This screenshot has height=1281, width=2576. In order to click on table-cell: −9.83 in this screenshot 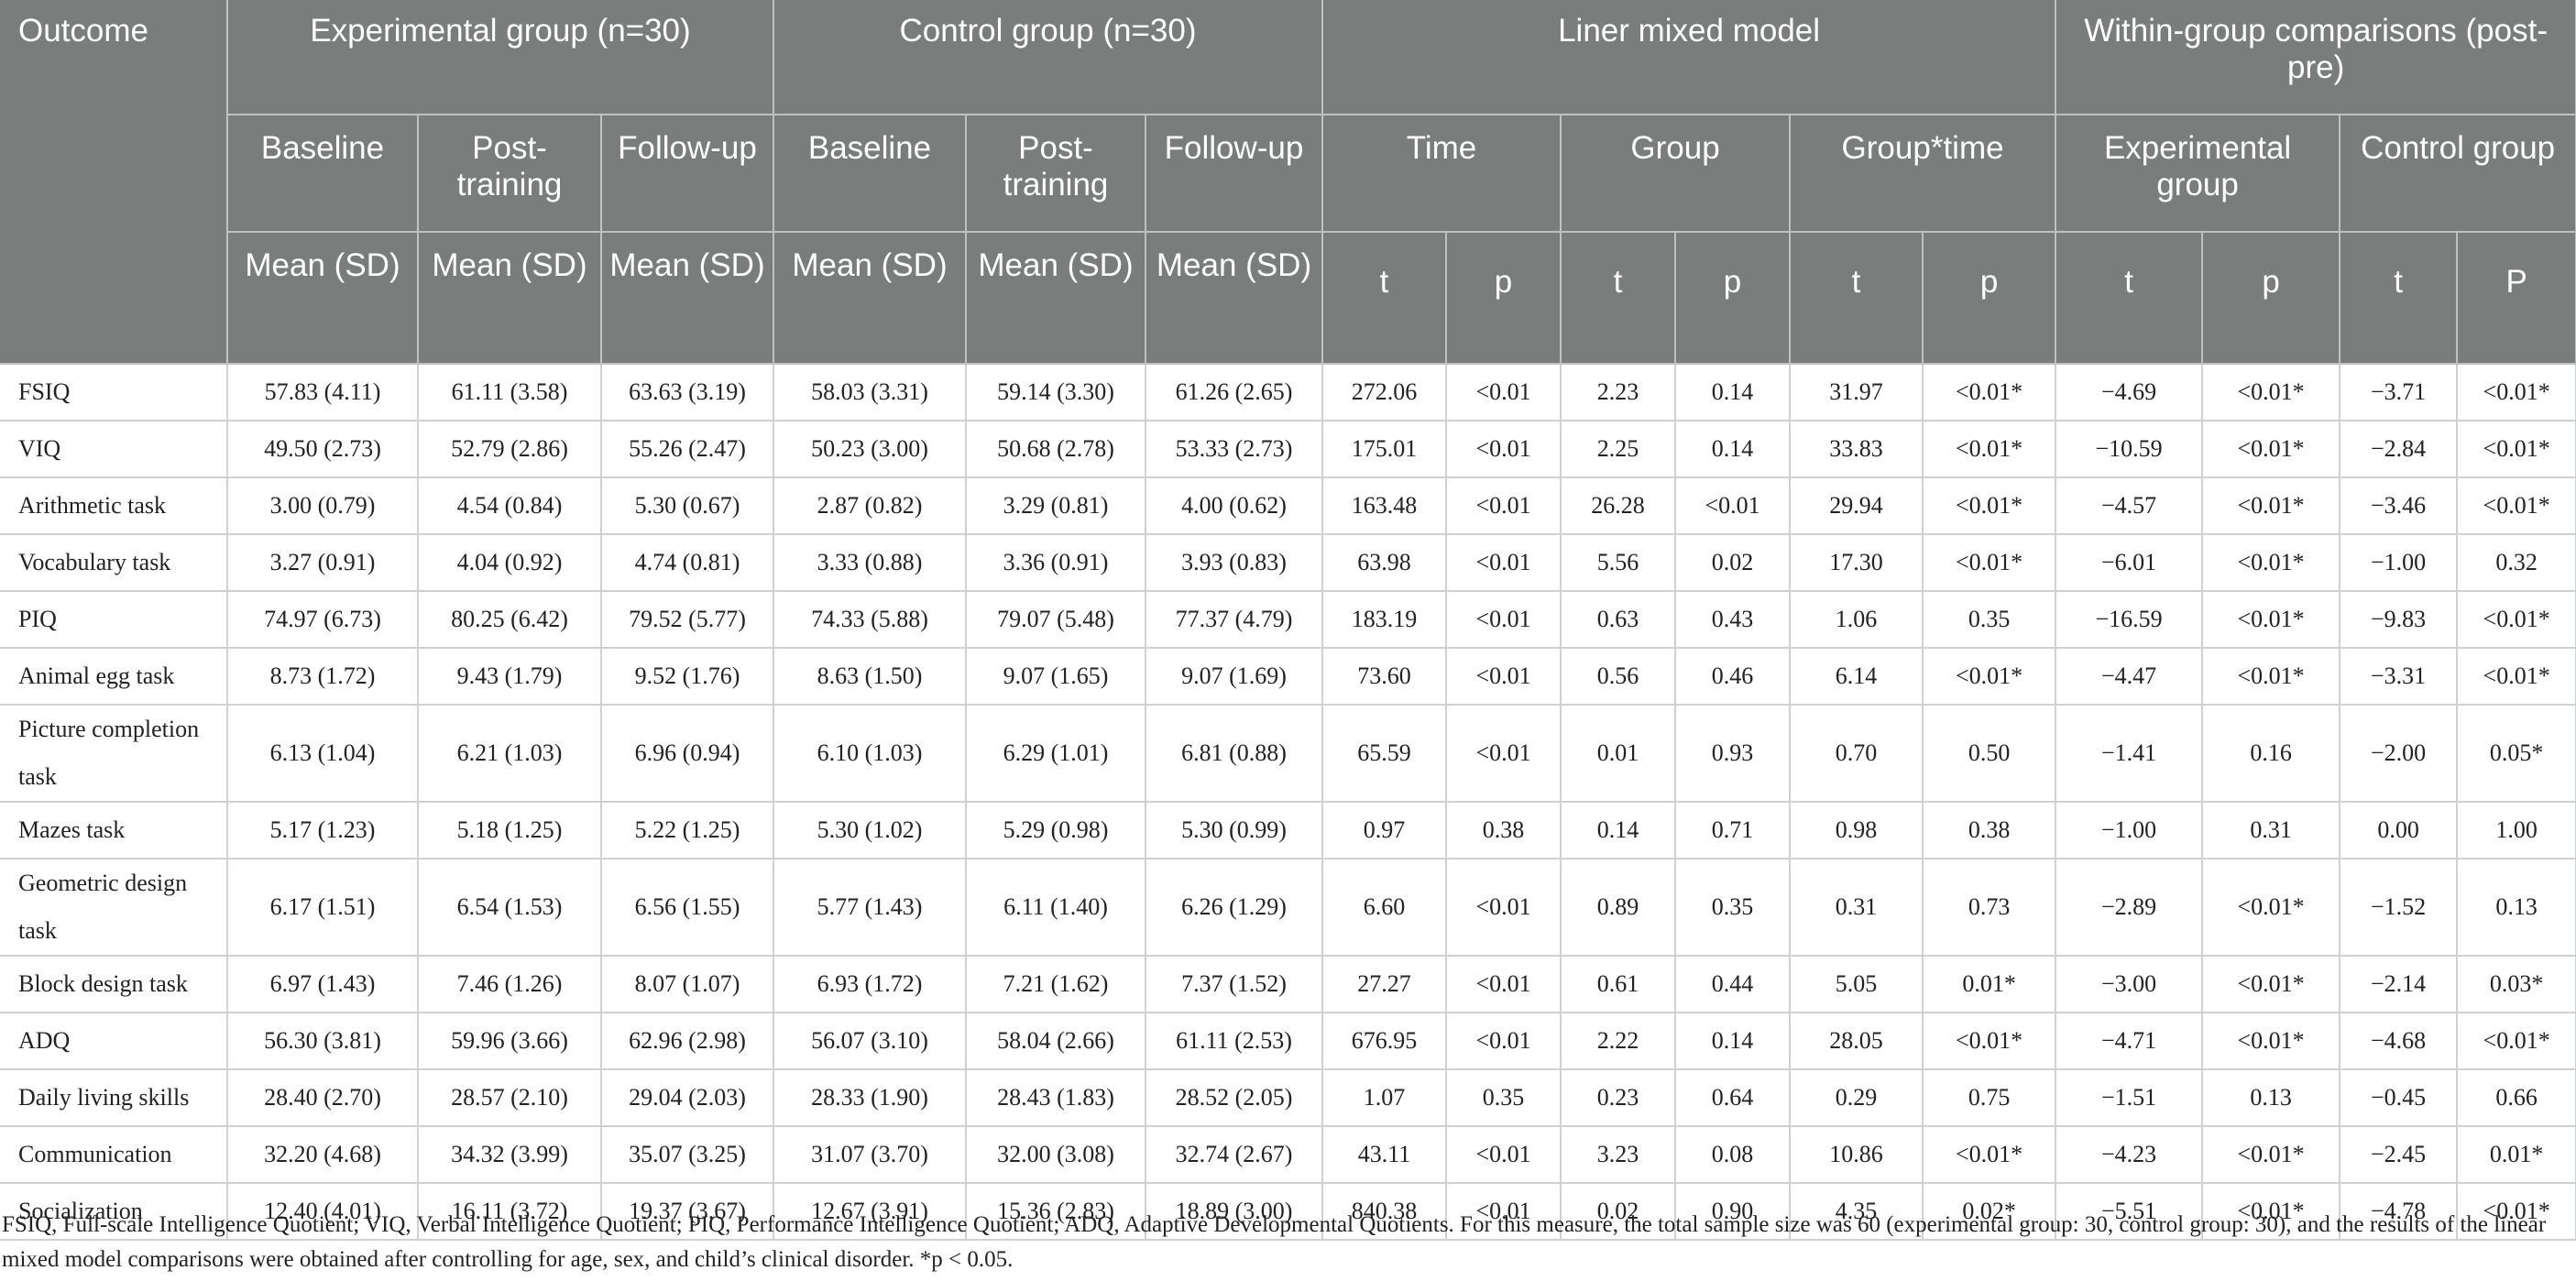, I will do `click(2399, 620)`.